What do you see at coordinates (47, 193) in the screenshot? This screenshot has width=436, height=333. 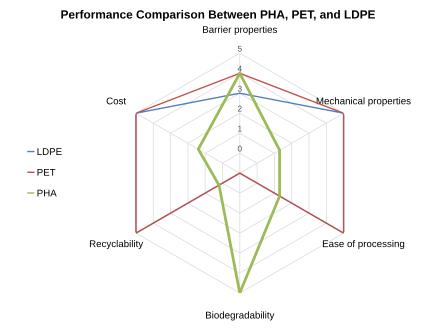 I see `legend-label: PHA` at bounding box center [47, 193].